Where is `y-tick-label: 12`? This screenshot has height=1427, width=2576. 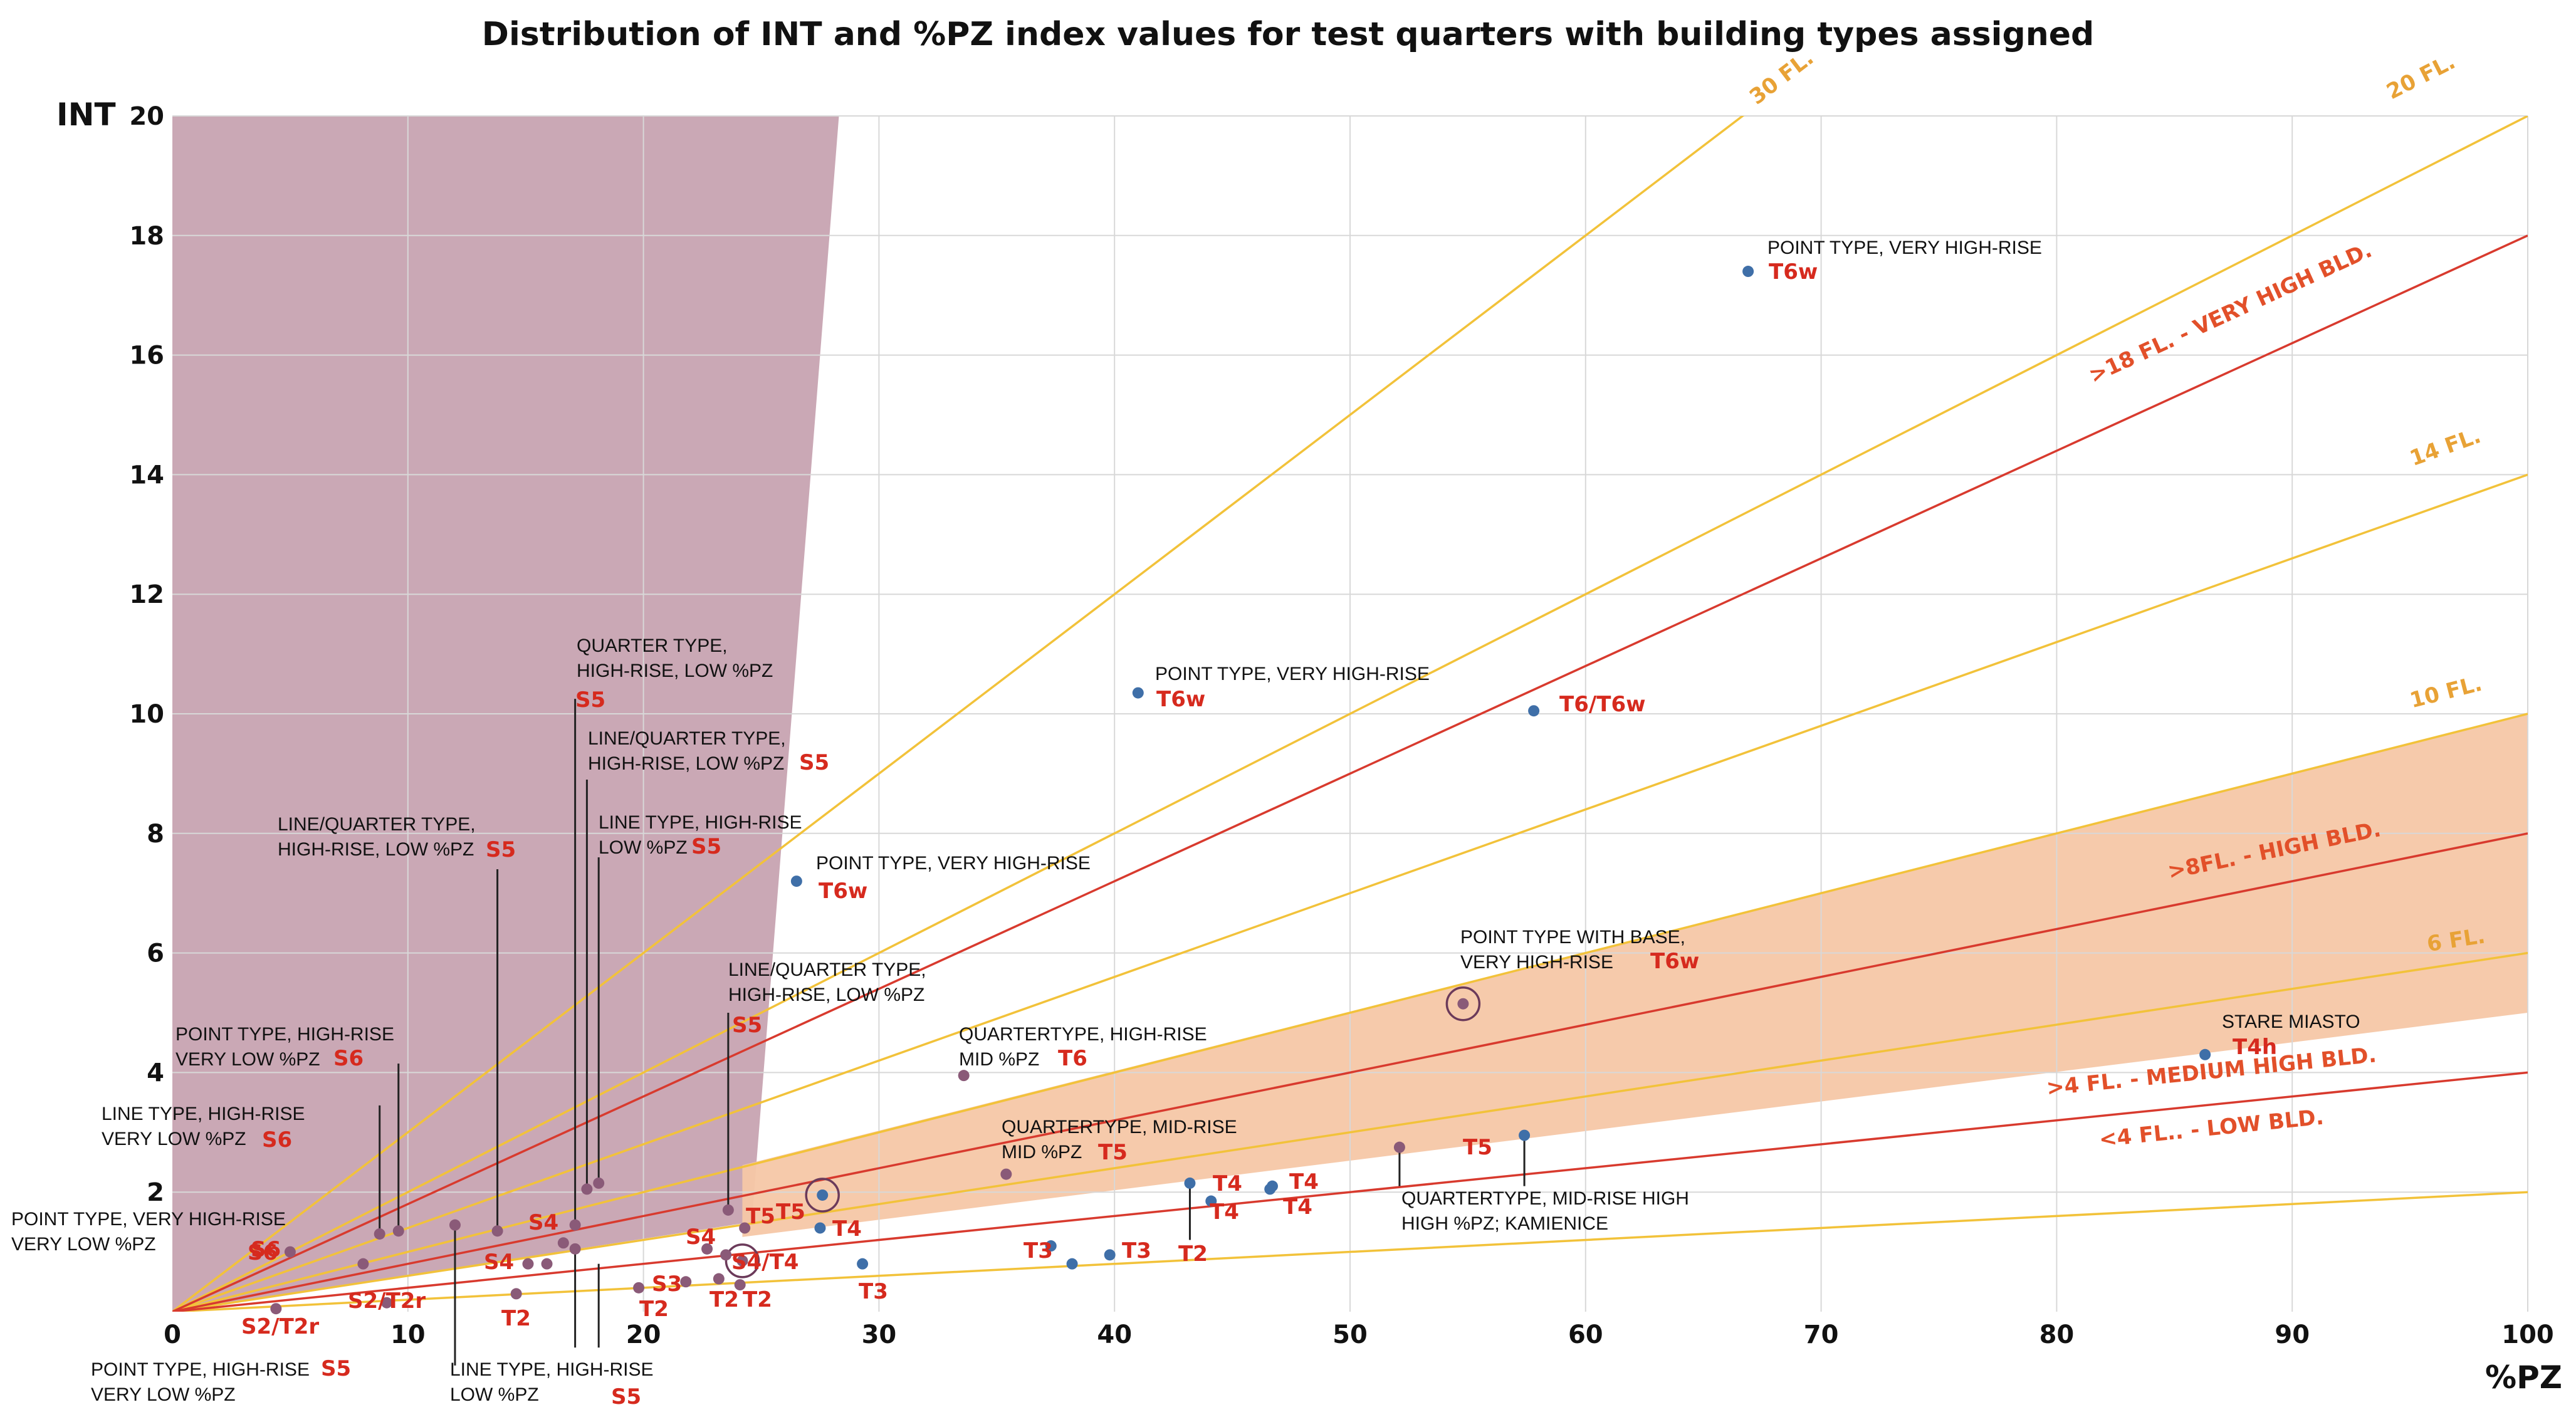 y-tick-label: 12 is located at coordinates (146, 594).